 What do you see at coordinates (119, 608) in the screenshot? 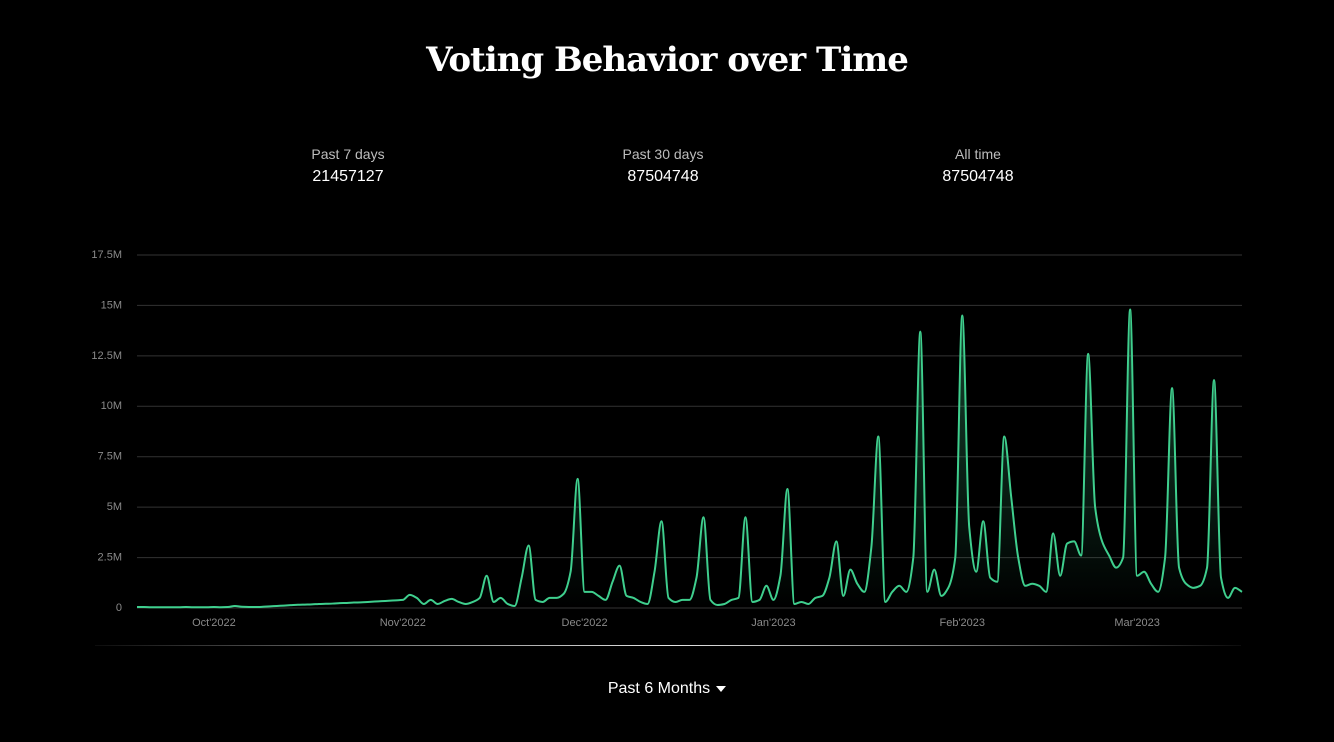
I see `y-tick-label: 0` at bounding box center [119, 608].